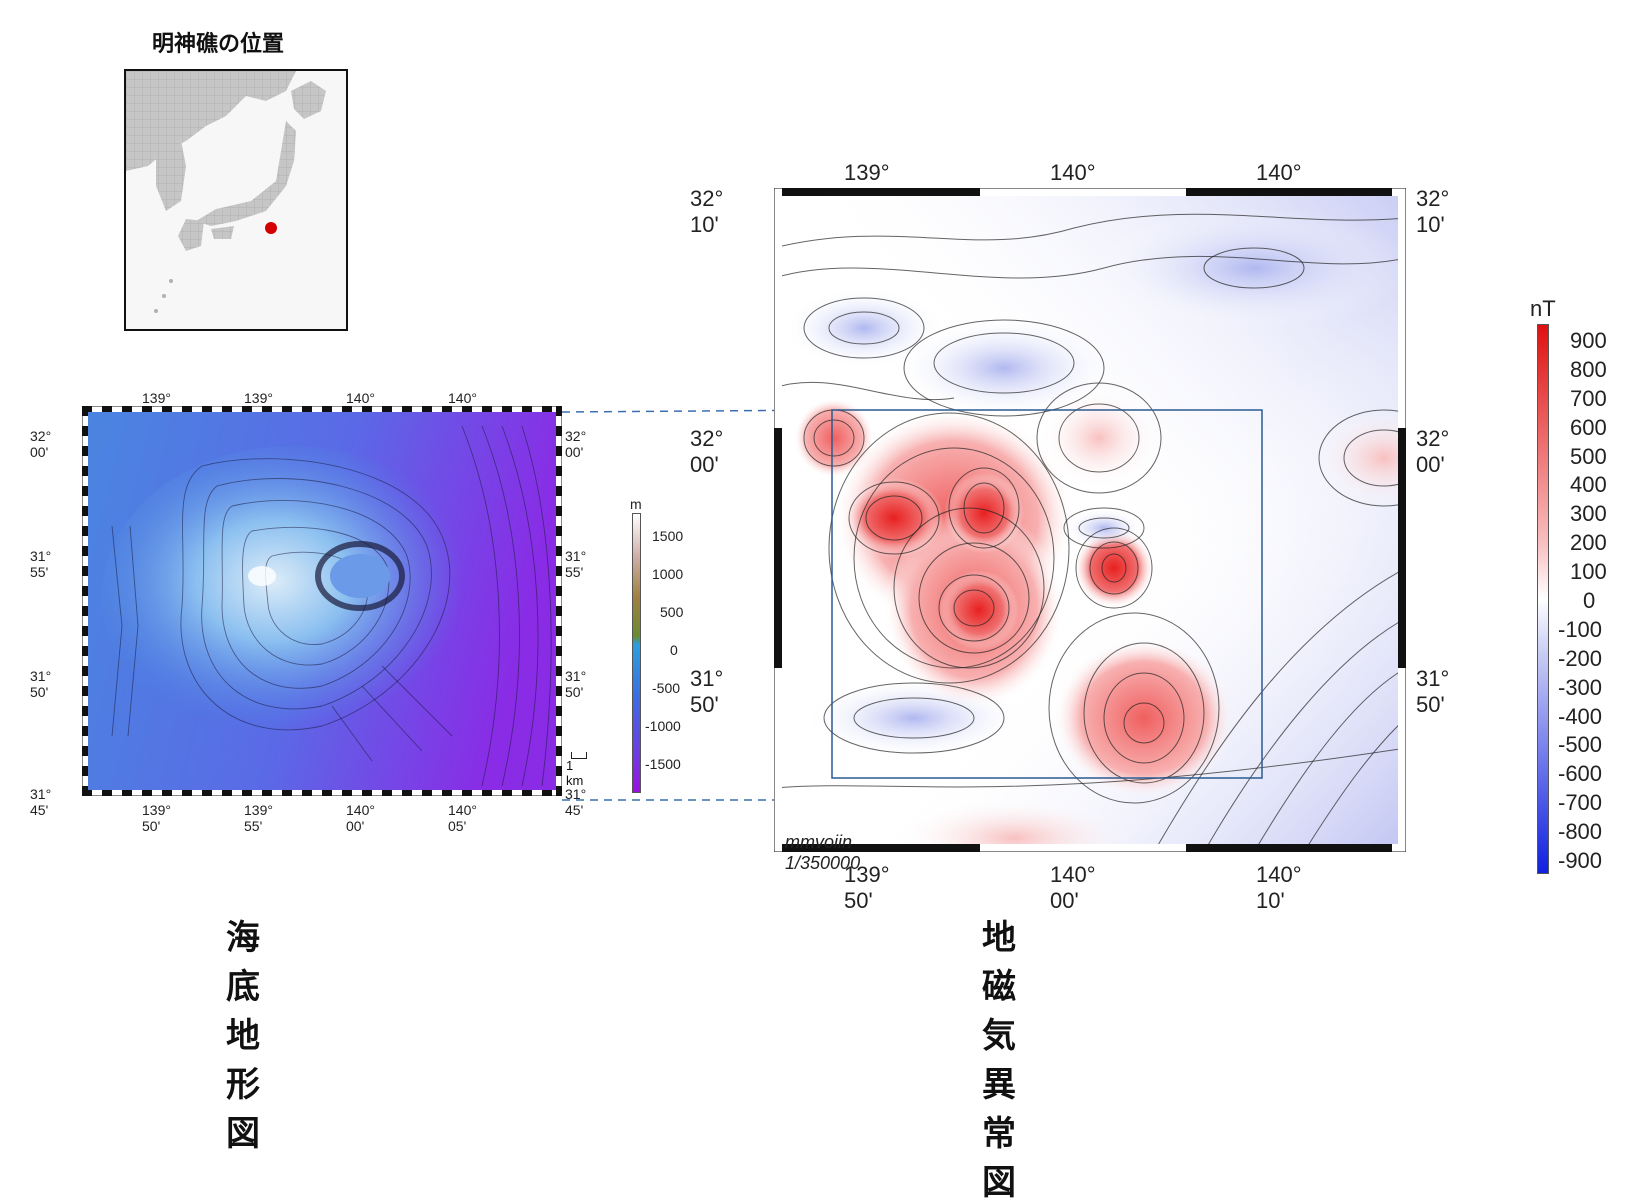 The image size is (1644, 1204). I want to click on mag-cbar-label: 100, so click(1588, 572).